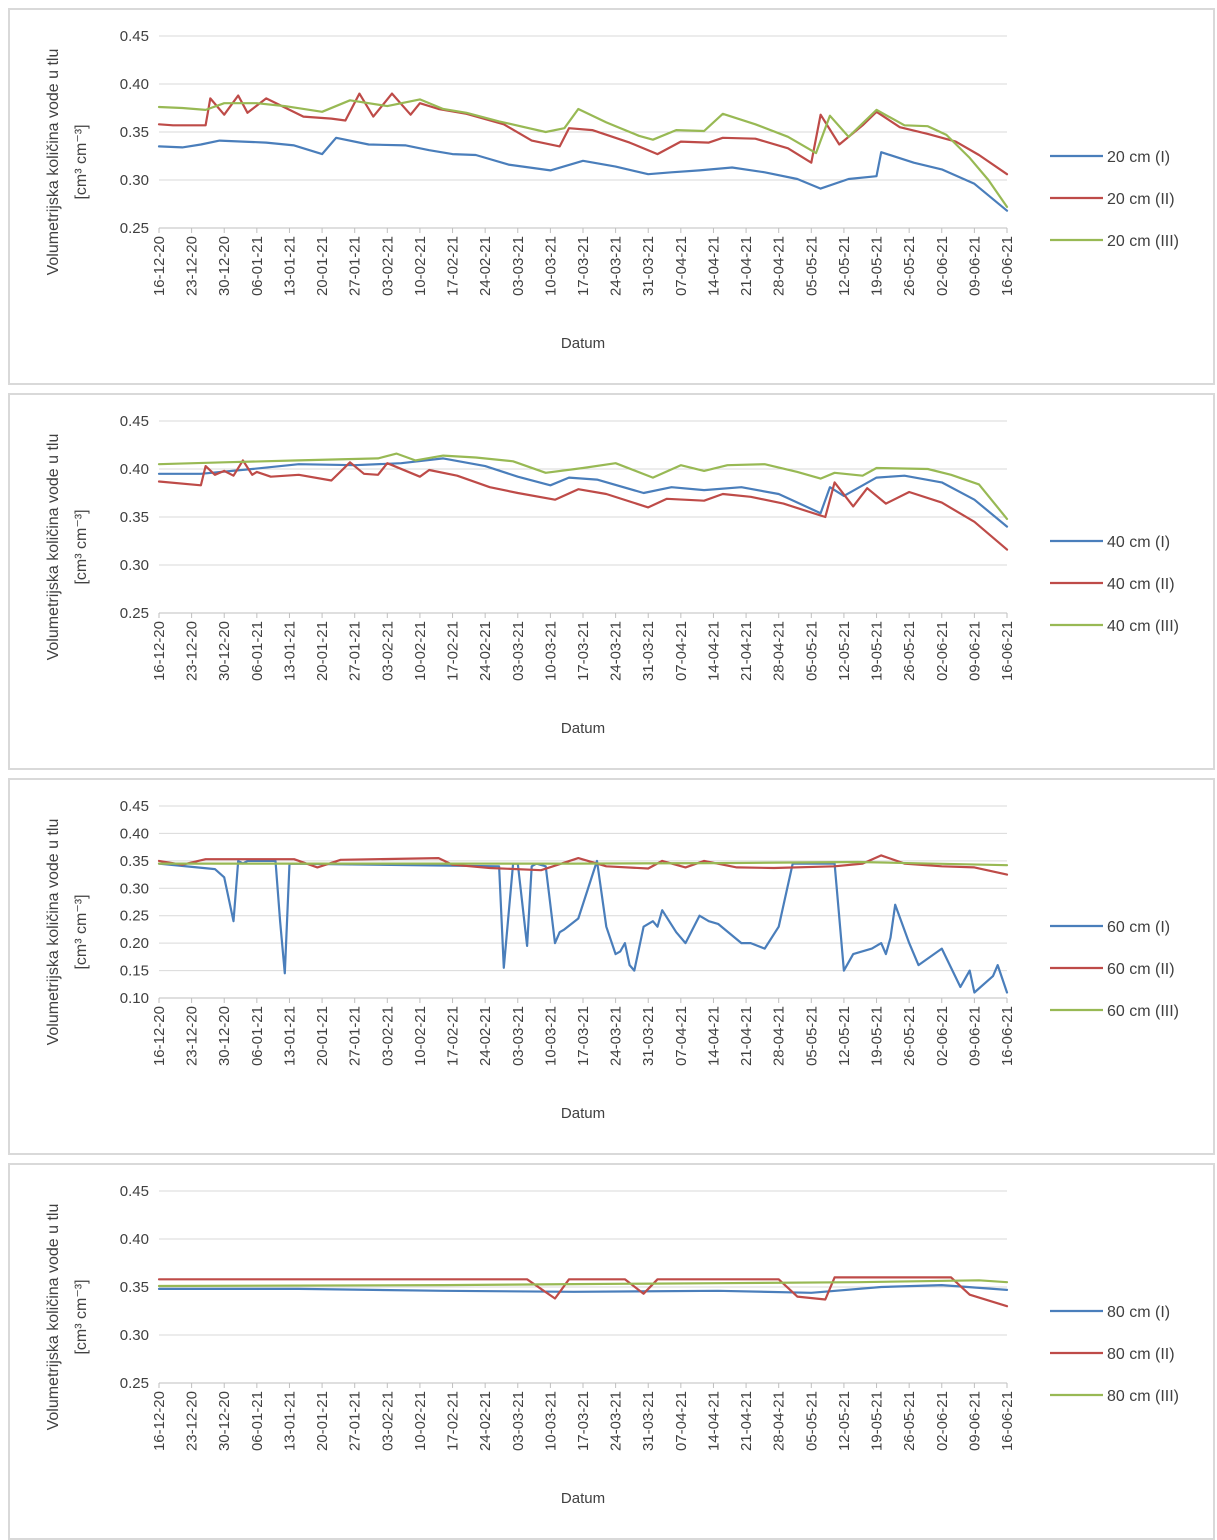  I want to click on legend-label: 40 cm (I), so click(1138, 542).